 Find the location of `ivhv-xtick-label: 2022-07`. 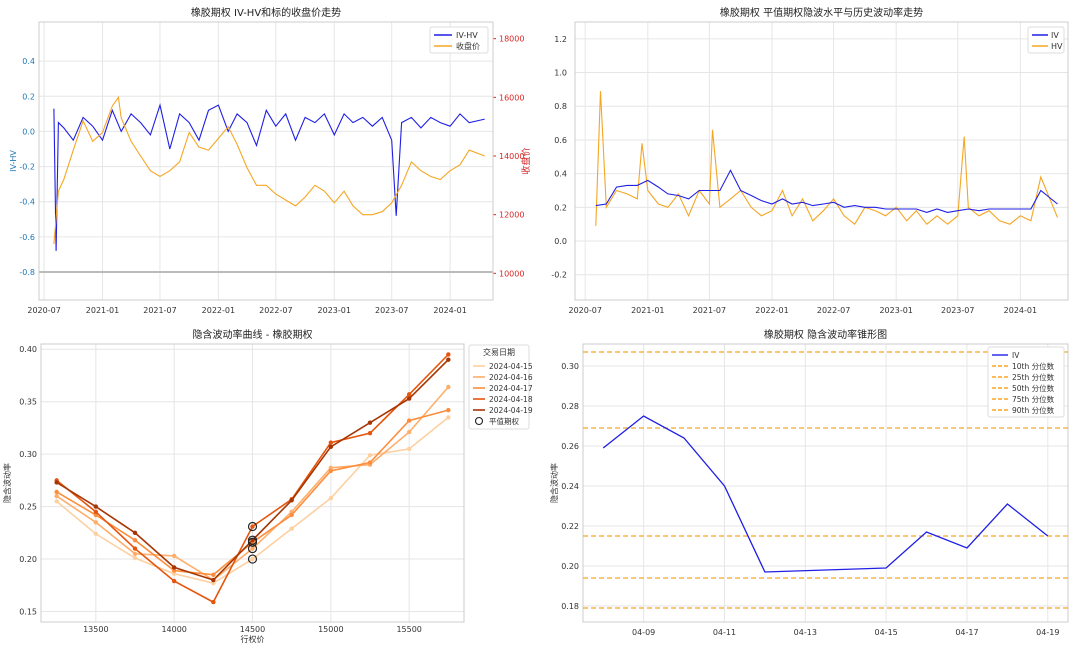

ivhv-xtick-label: 2022-07 is located at coordinates (275, 310).